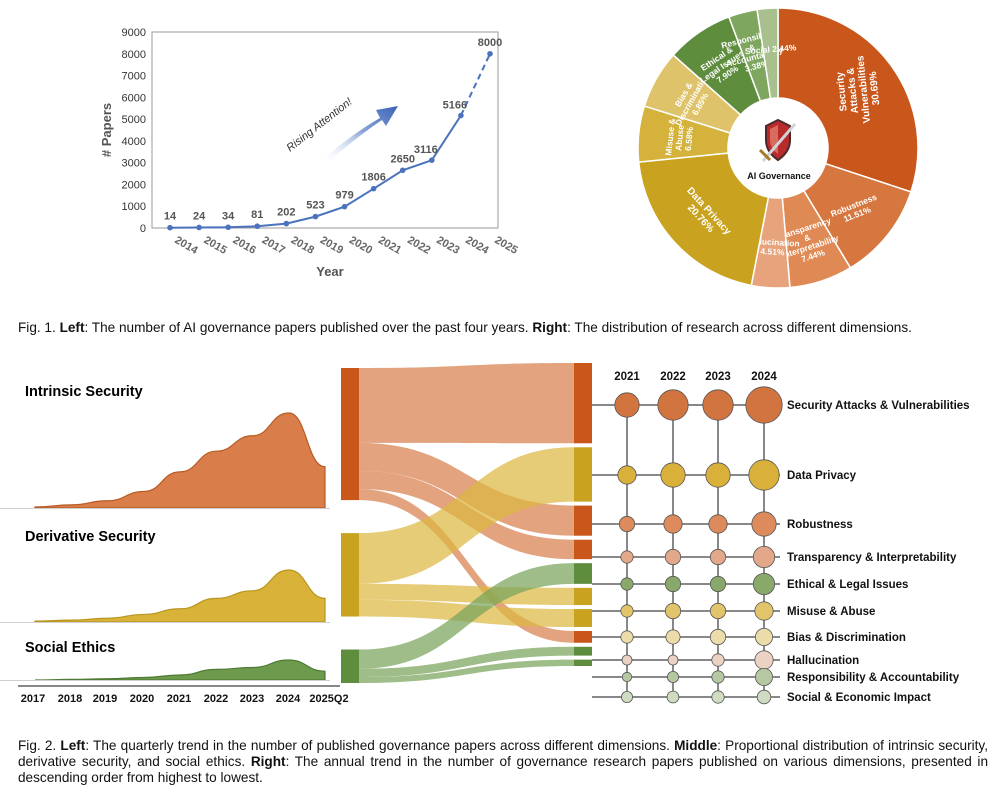 This screenshot has width=1002, height=797. Describe the element at coordinates (689, 138) in the screenshot. I see `slice-label-line: 6.58%` at that location.